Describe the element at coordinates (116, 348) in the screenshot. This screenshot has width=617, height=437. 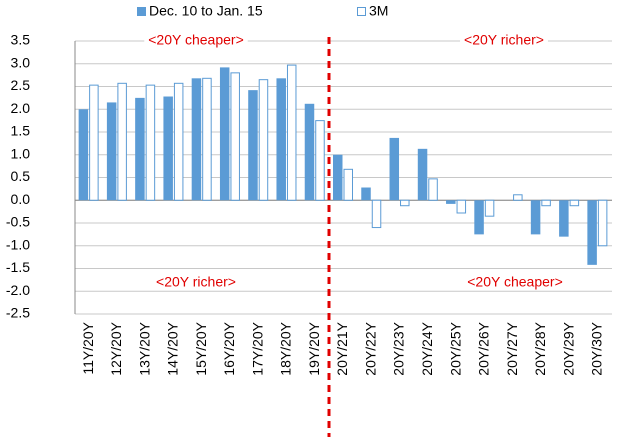
I see `x-tick-label: 12Y/20Y` at that location.